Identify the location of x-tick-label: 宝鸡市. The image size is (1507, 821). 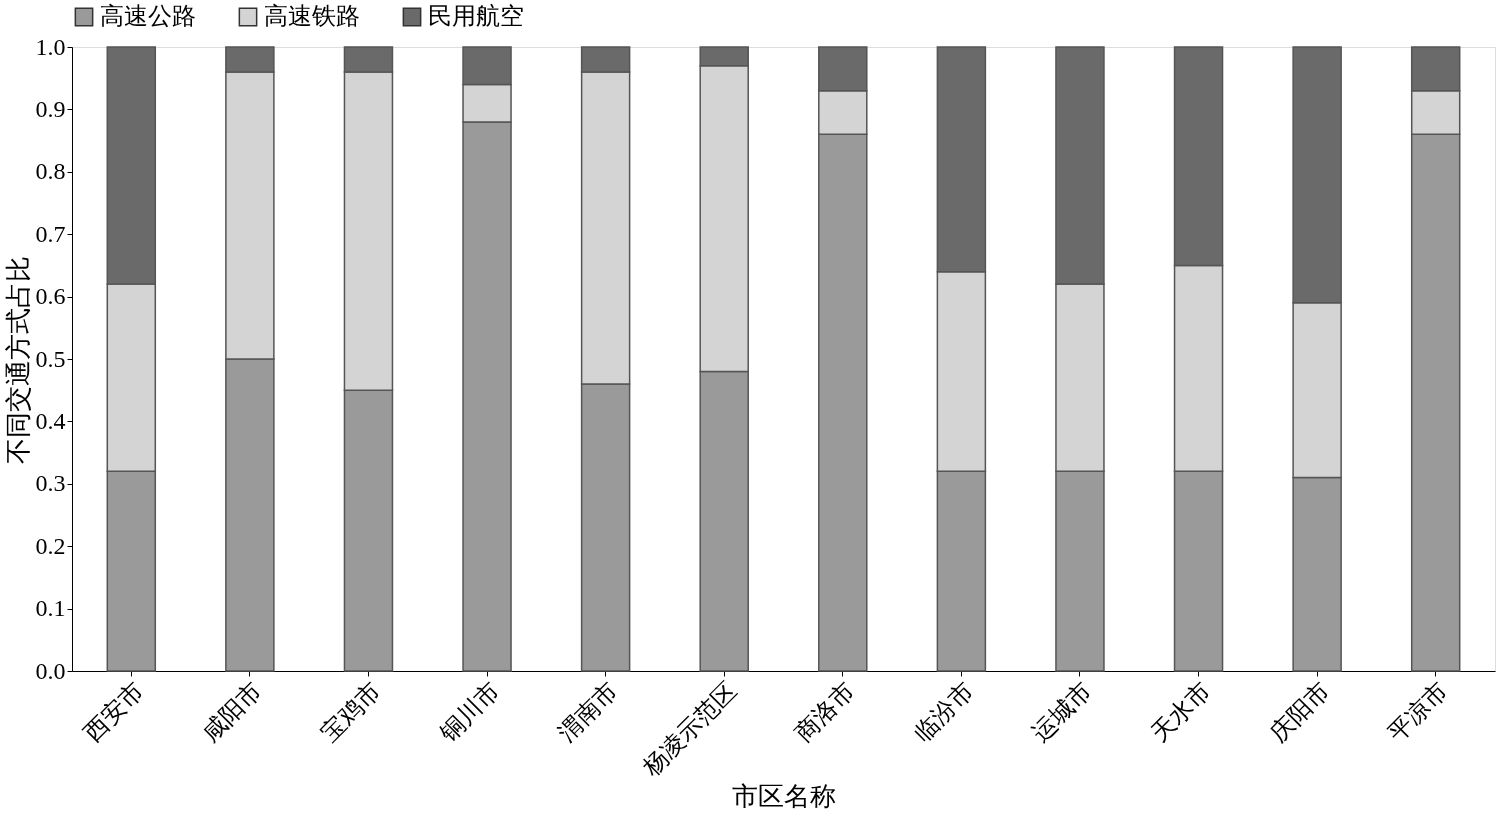
(351, 712).